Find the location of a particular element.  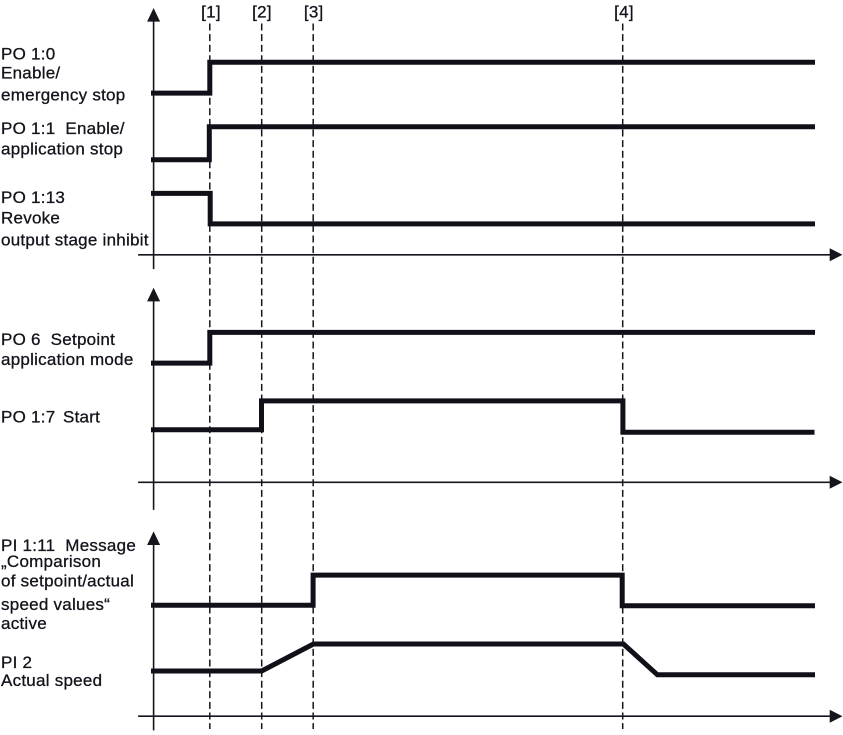

svg-text: [2] is located at coordinates (262, 11).